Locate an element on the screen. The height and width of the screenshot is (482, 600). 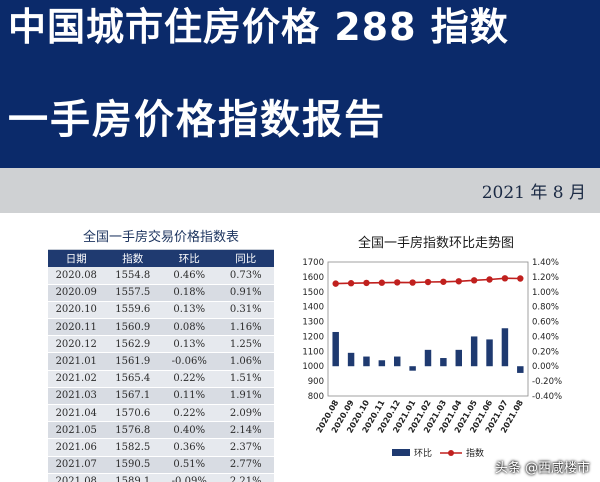
cell-mom: 0.18% is located at coordinates (189, 293).